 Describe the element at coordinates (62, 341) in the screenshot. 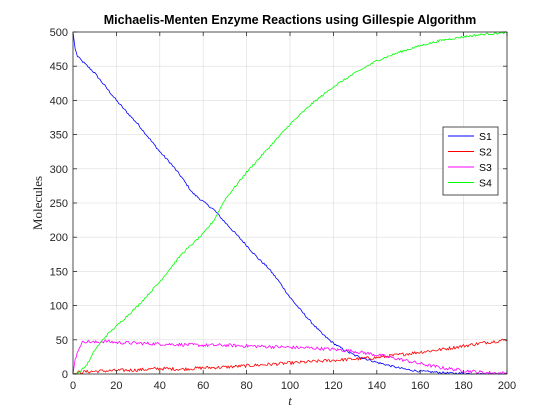

I see `y-tick-label: 50` at that location.